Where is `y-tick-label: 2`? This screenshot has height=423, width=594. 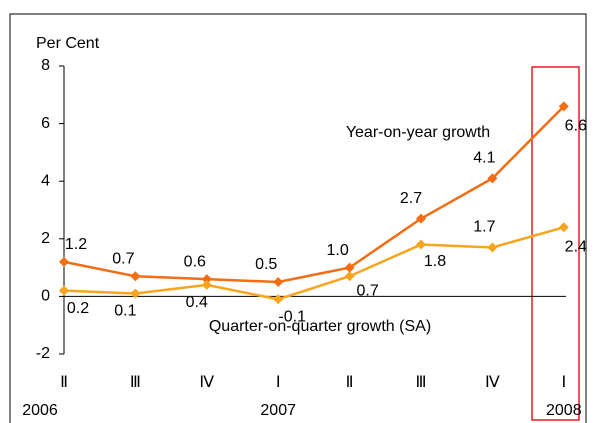
y-tick-label: 2 is located at coordinates (45, 238).